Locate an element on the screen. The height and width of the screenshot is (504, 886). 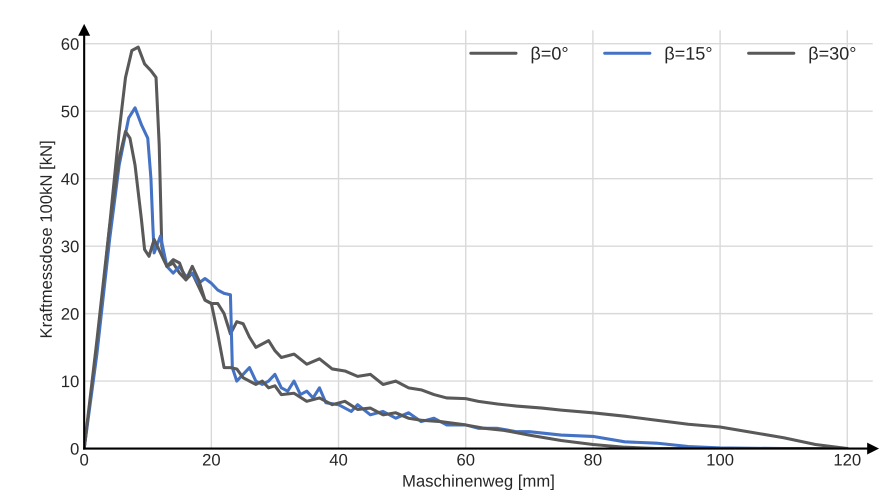
x-tick-label: 0 is located at coordinates (84, 460).